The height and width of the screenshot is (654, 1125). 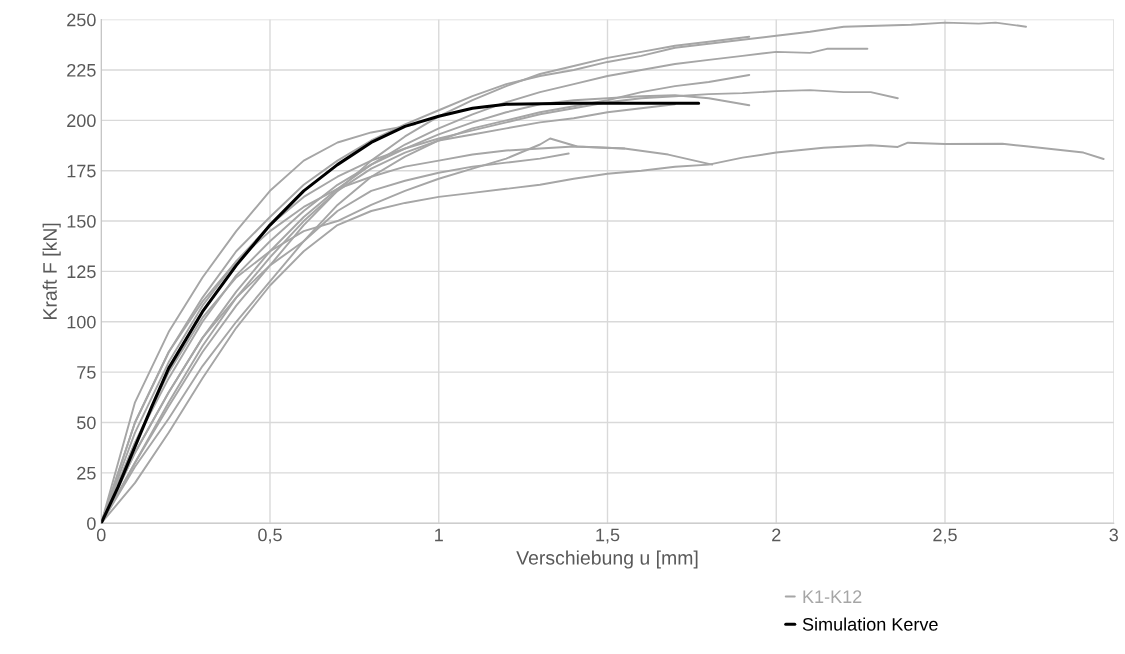 I want to click on y-tick-label: 25, so click(x=86, y=473).